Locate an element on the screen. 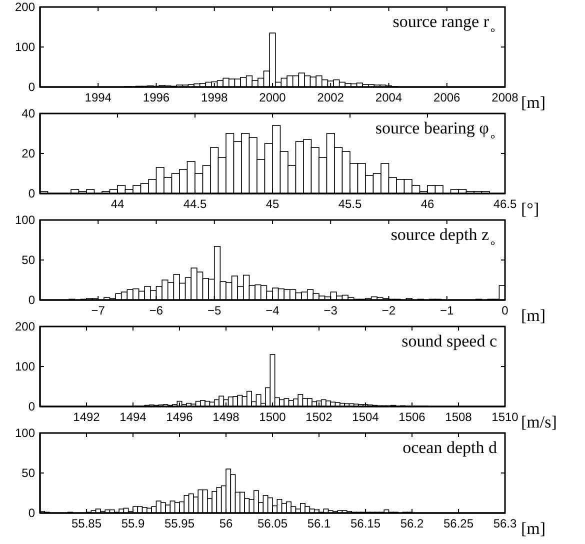 This screenshot has width=585, height=544. x-tick-label: 56.15 is located at coordinates (365, 523).